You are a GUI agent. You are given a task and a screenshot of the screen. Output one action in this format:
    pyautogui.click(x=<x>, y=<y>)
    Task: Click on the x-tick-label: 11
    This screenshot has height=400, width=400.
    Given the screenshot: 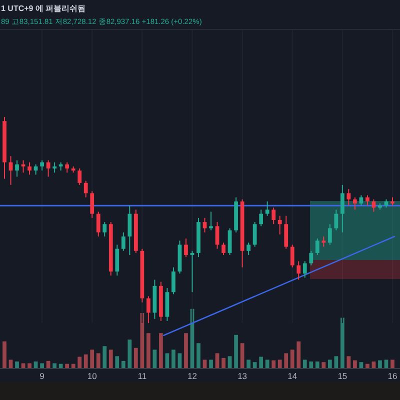 What is the action you would take?
    pyautogui.click(x=142, y=376)
    